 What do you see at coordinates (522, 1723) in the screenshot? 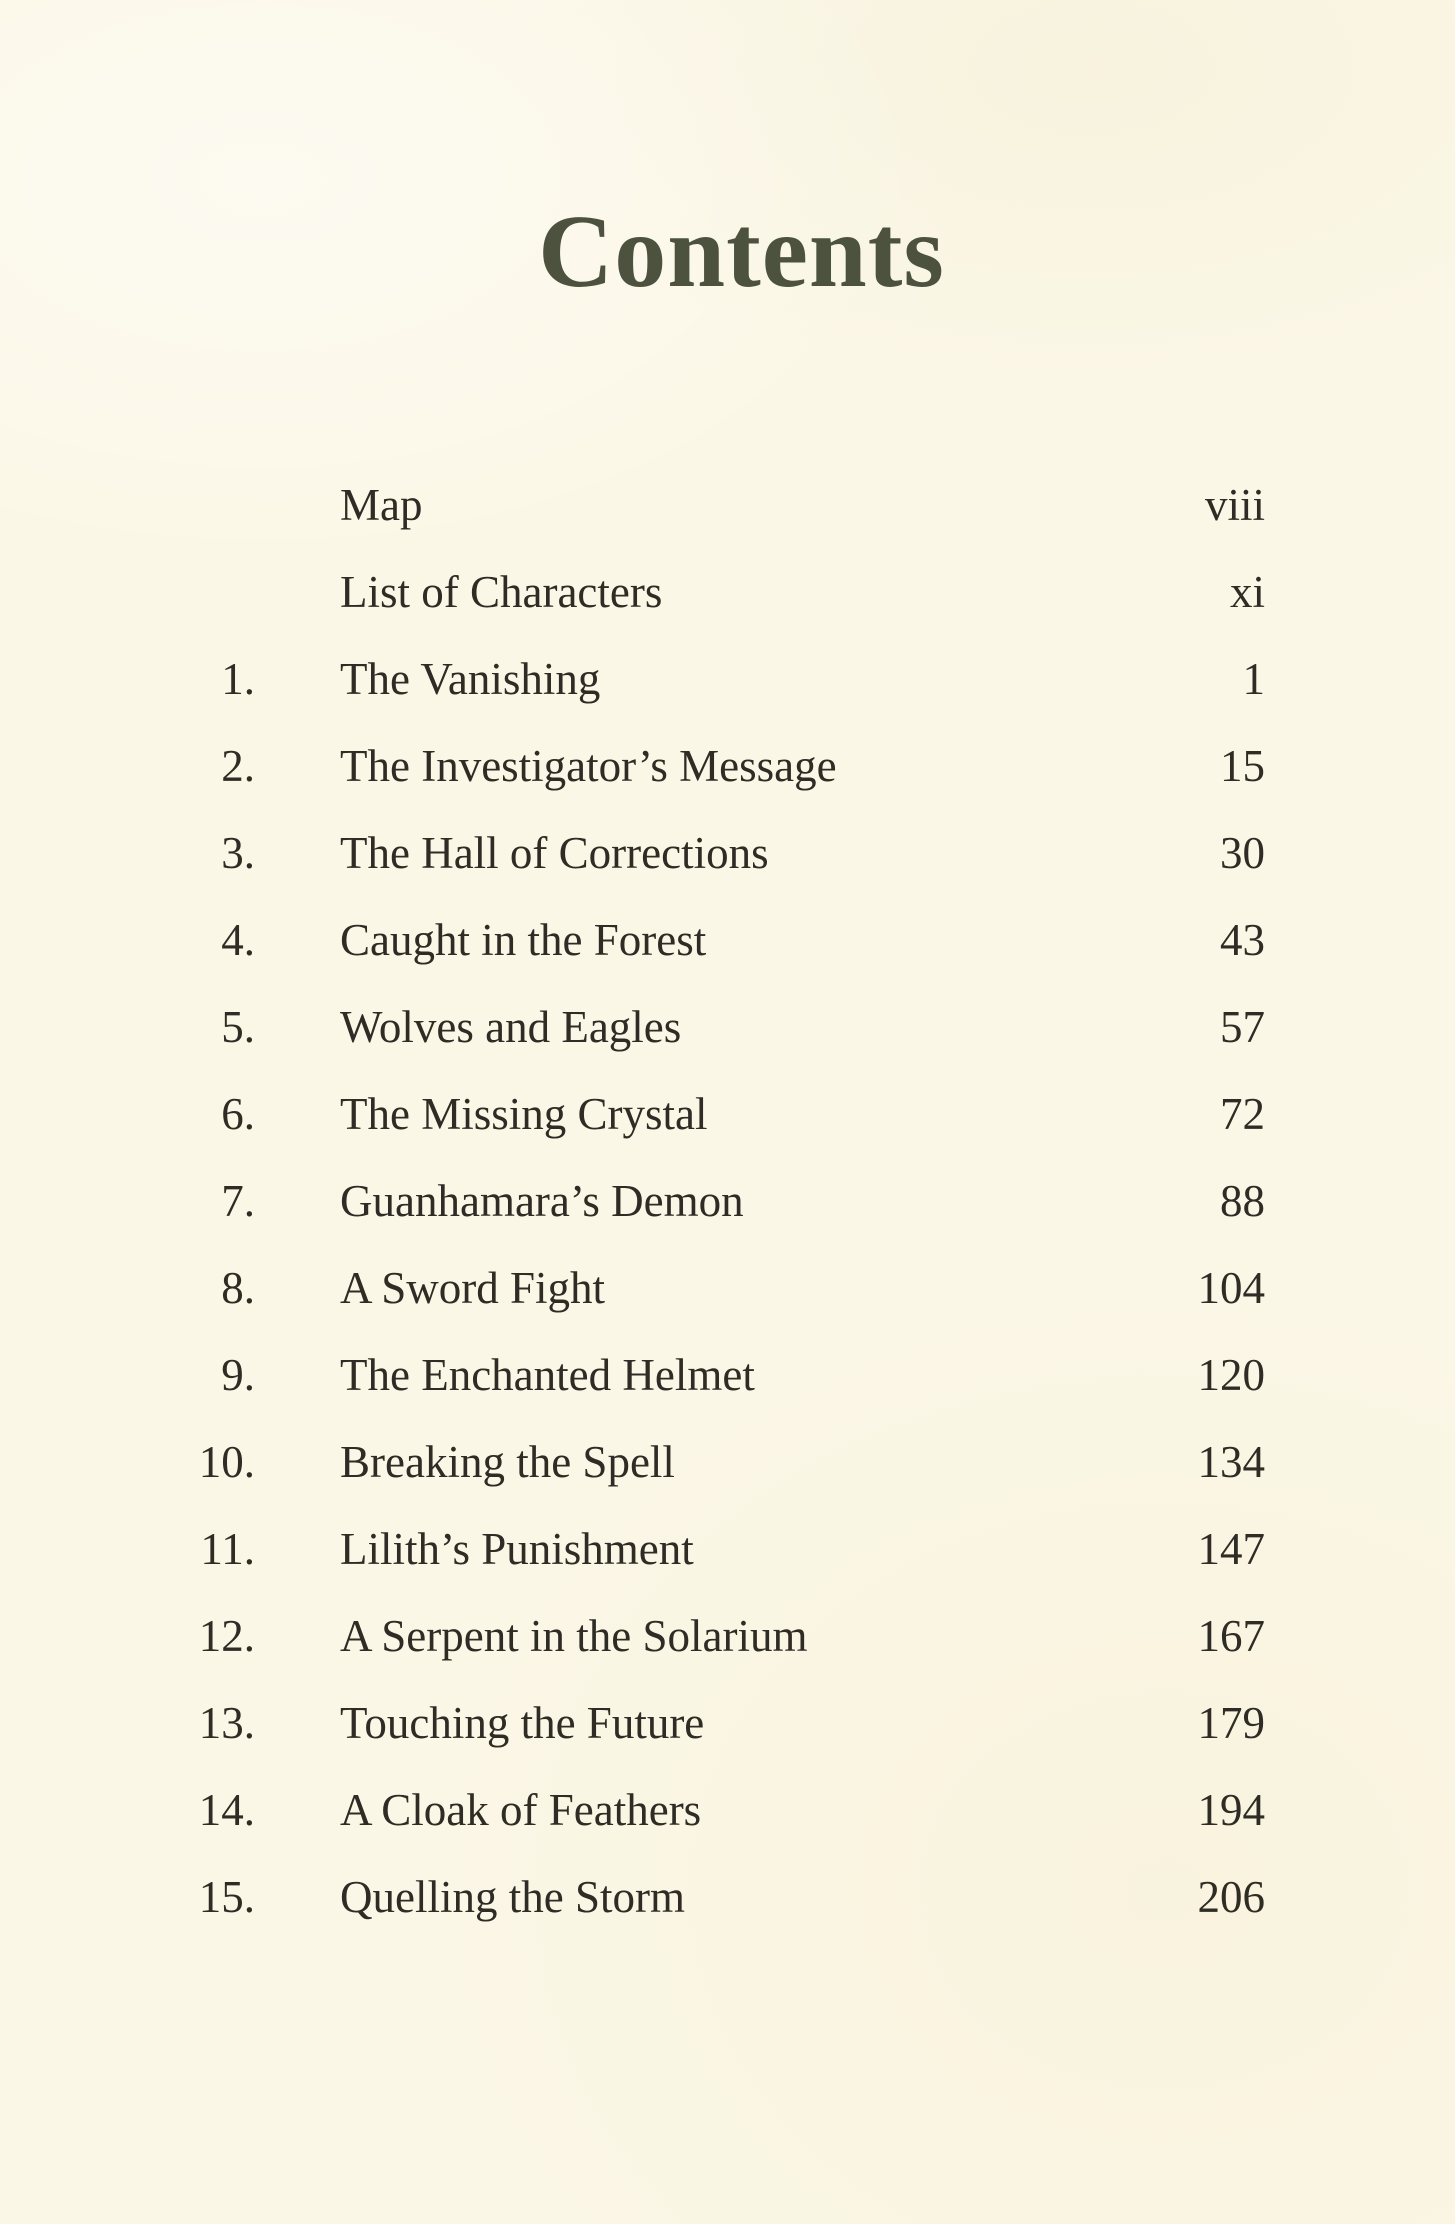
I see `chapter-title: Touching the Future` at bounding box center [522, 1723].